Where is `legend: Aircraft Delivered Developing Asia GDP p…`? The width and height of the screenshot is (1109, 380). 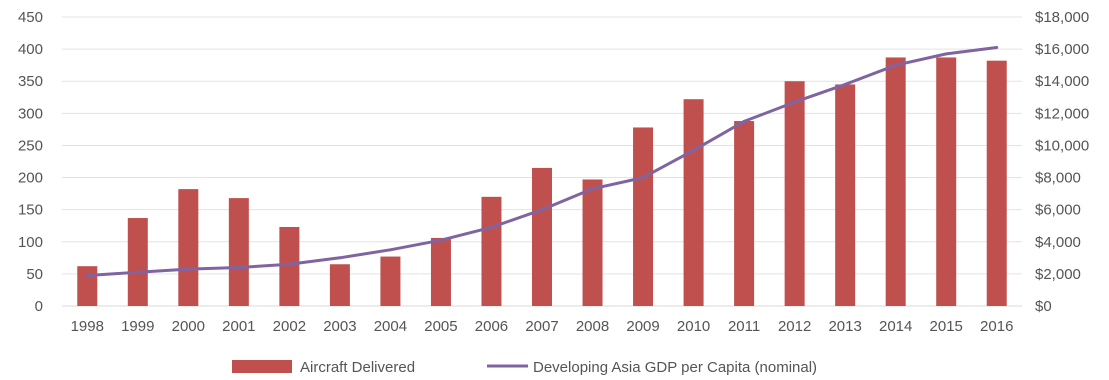
legend: Aircraft Delivered Developing Asia GDP p… is located at coordinates (524, 367).